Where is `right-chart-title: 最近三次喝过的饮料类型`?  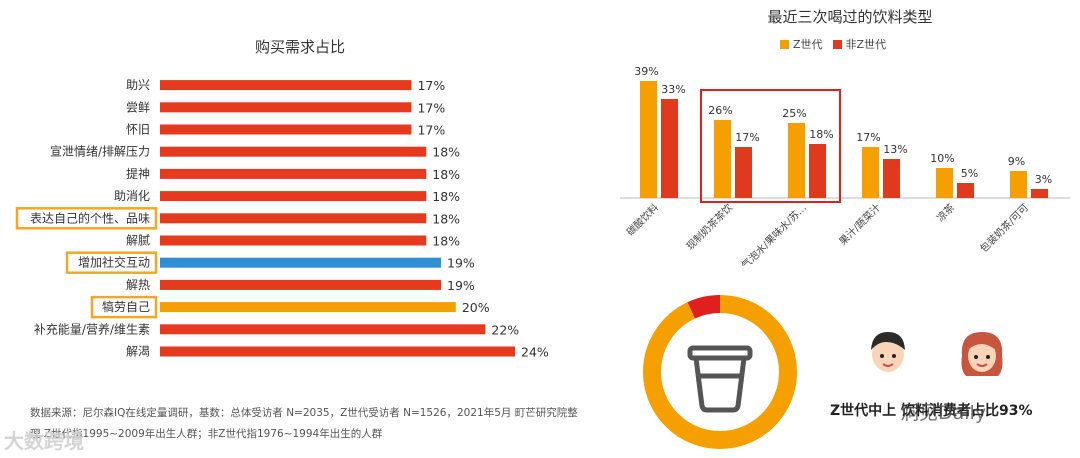 right-chart-title: 最近三次喝过的饮料类型 is located at coordinates (850, 17).